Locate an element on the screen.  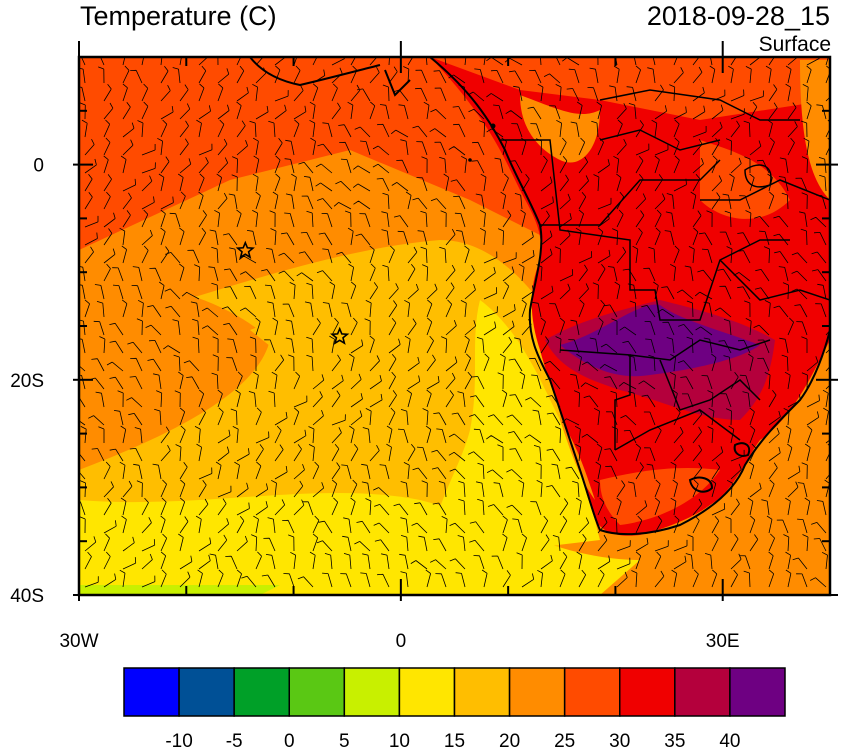
colorbar-label: 5 is located at coordinates (344, 740).